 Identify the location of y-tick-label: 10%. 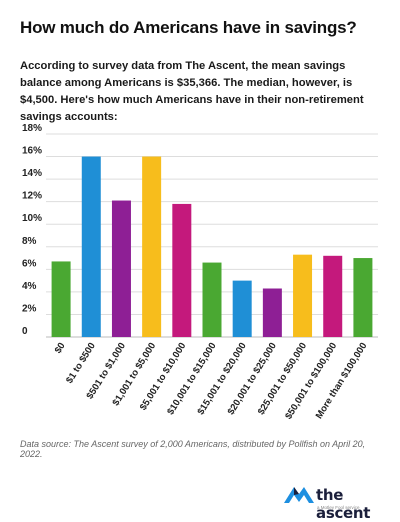
(32, 218).